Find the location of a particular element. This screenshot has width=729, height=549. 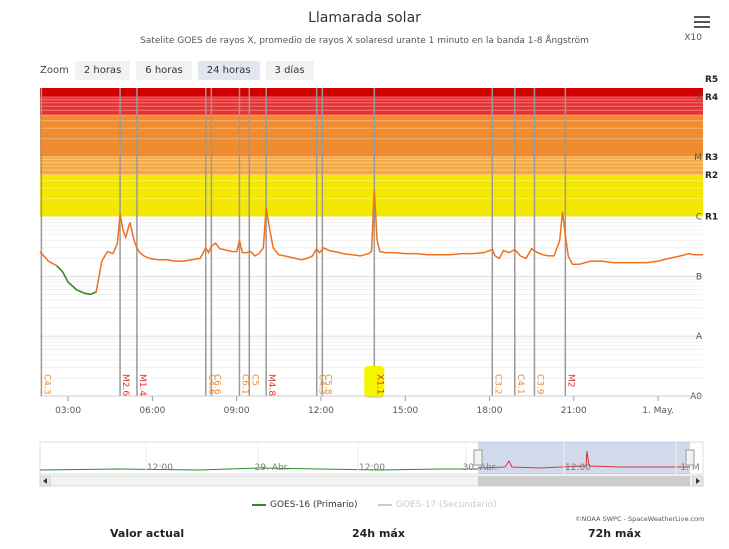

x-axis-label: 03:00 is located at coordinates (68, 411).